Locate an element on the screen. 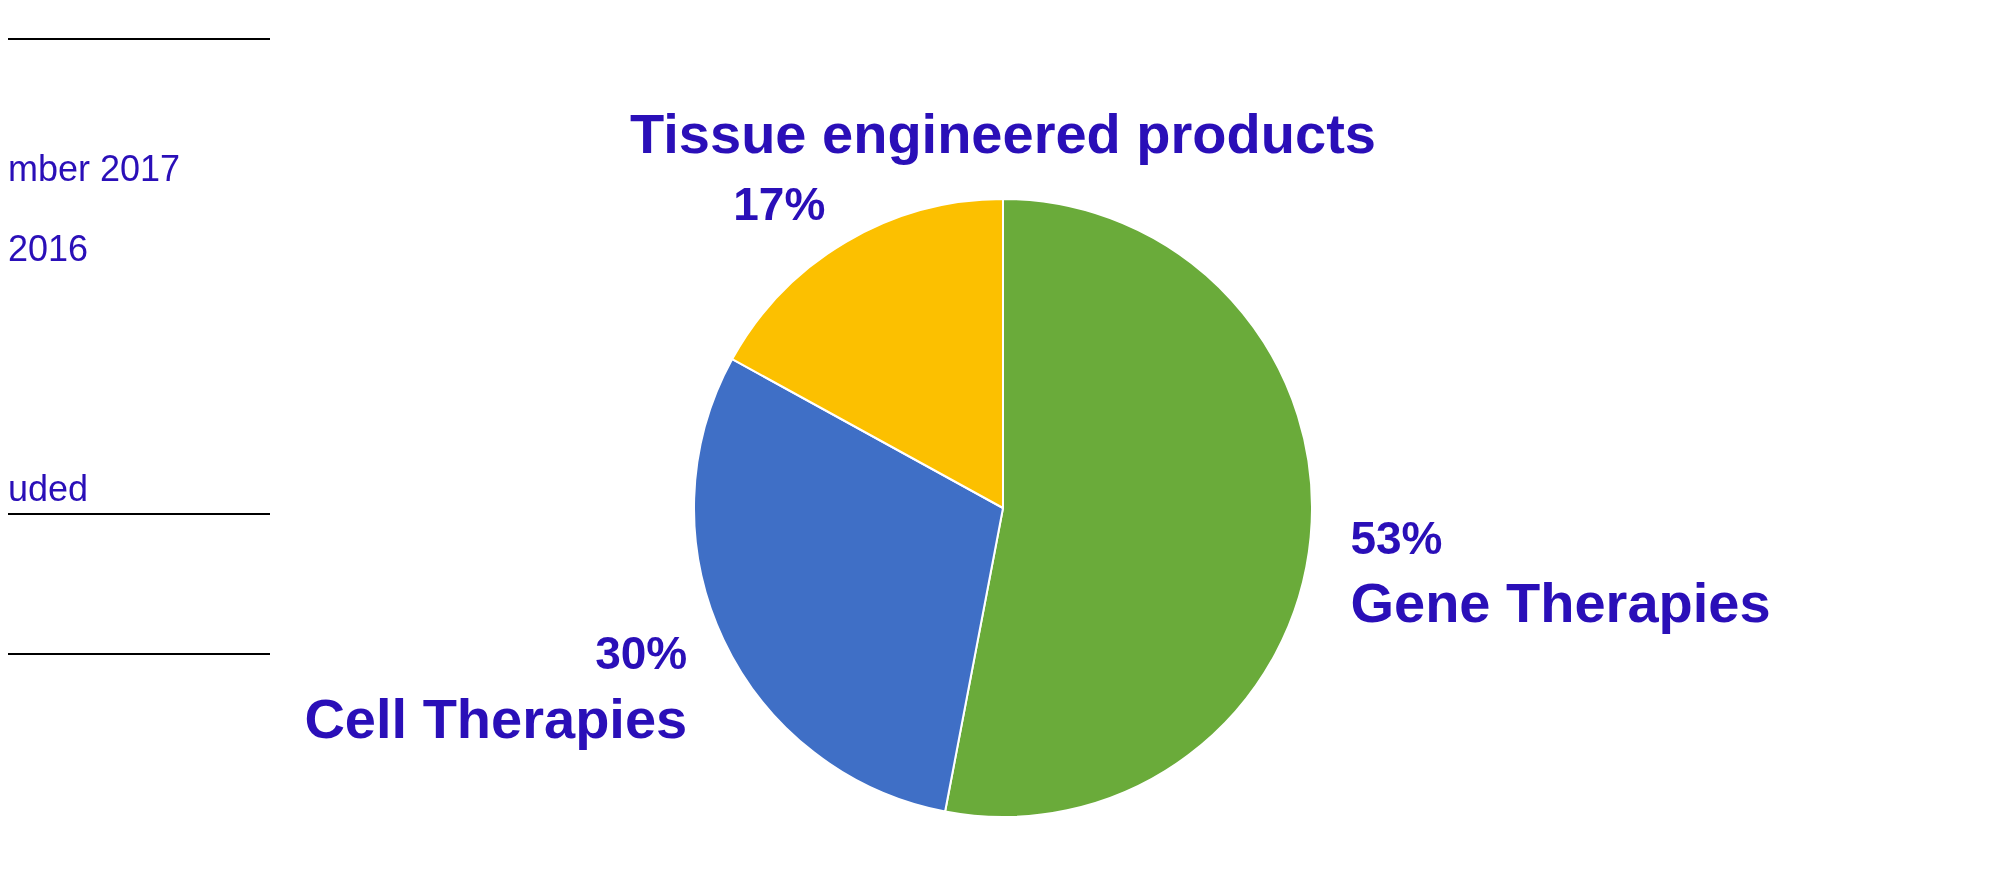 This screenshot has height=895, width=2012. data-label: 53% is located at coordinates (1396, 537).